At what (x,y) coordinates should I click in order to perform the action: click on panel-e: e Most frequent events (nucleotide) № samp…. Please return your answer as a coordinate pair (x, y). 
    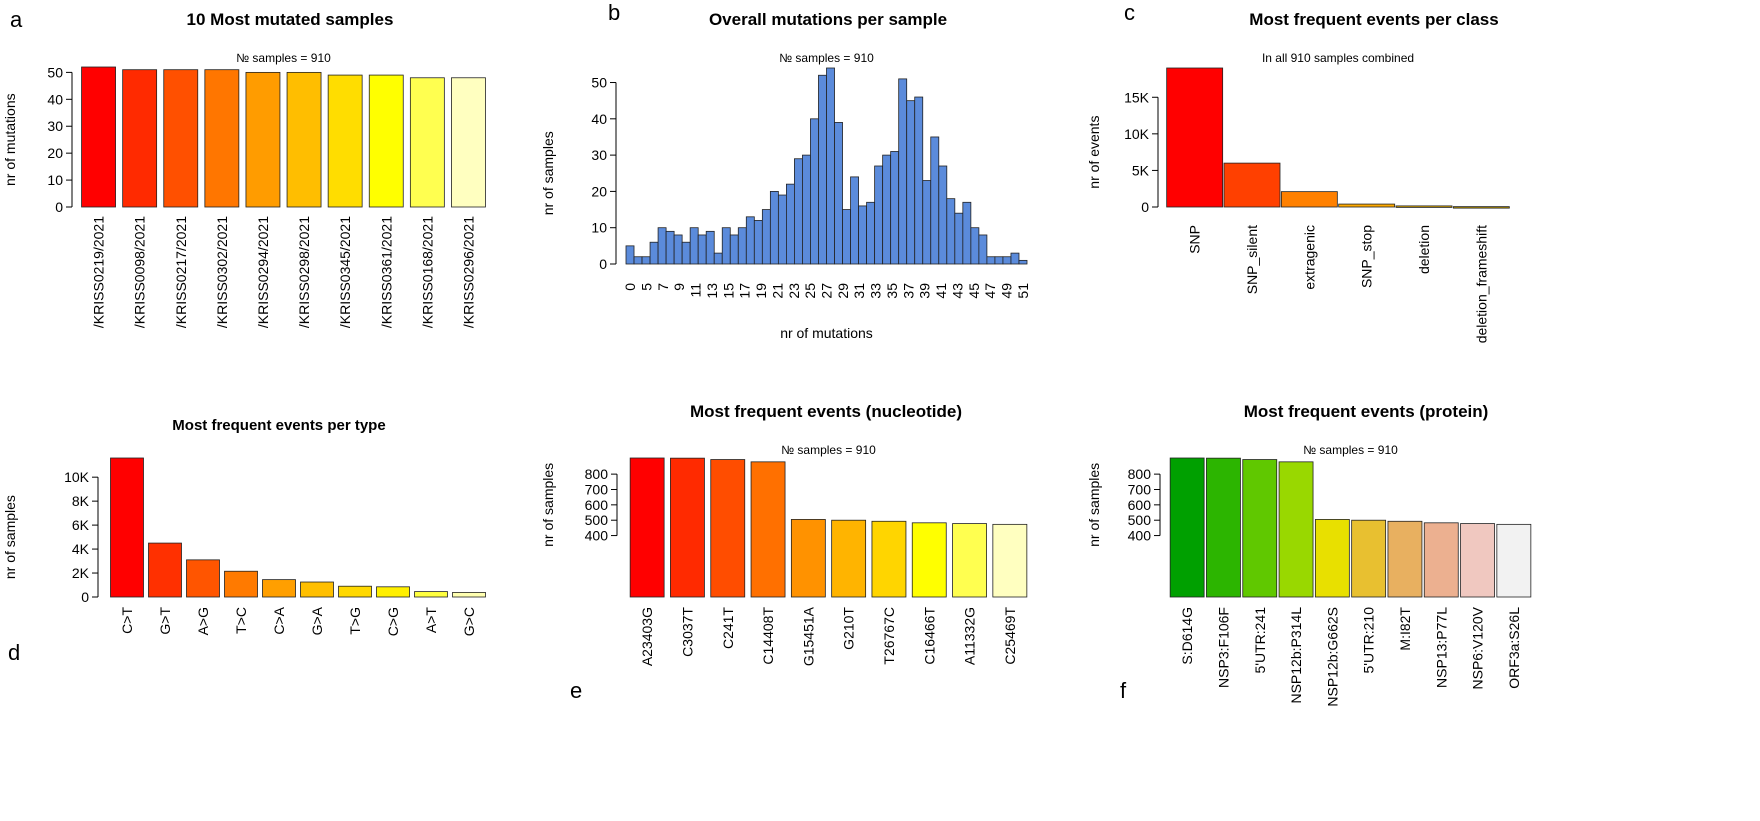
    Looking at the image, I should click on (784, 552).